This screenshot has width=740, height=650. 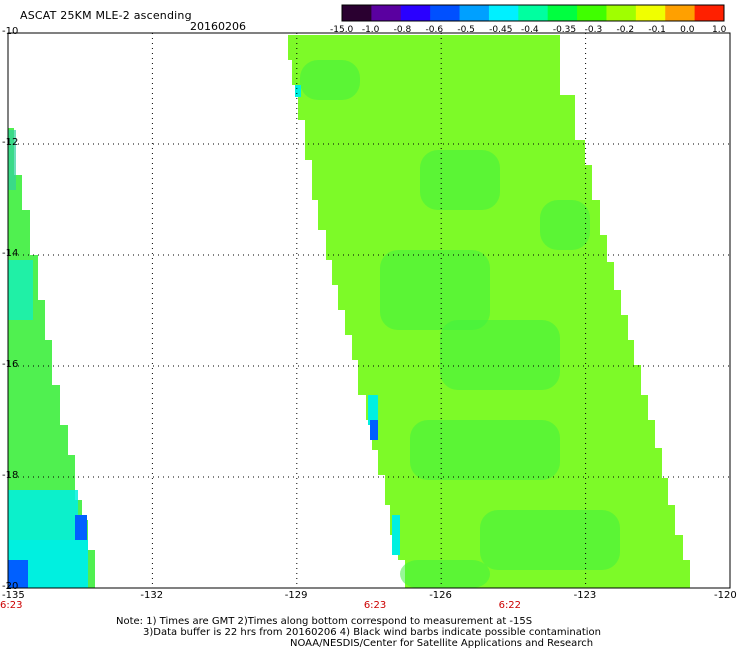 What do you see at coordinates (530, 30) in the screenshot?
I see `colorbar-label: -0.4` at bounding box center [530, 30].